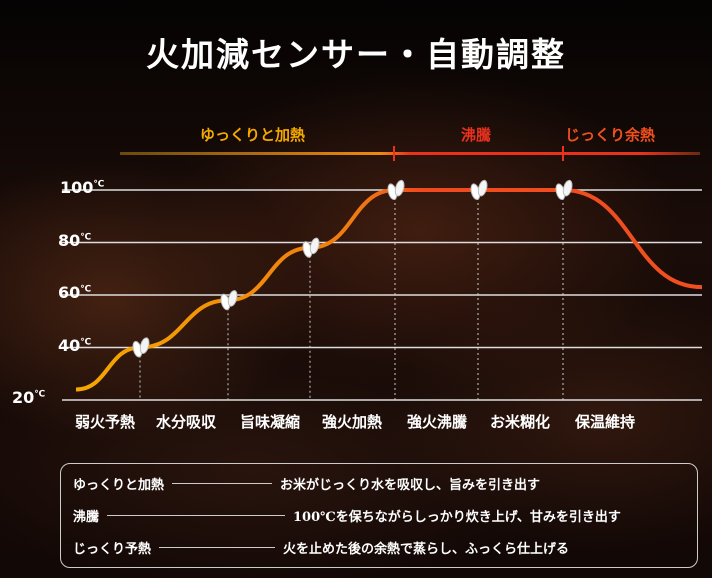 The height and width of the screenshot is (578, 712). I want to click on x-category-label: 旨味凝縮, so click(270, 422).